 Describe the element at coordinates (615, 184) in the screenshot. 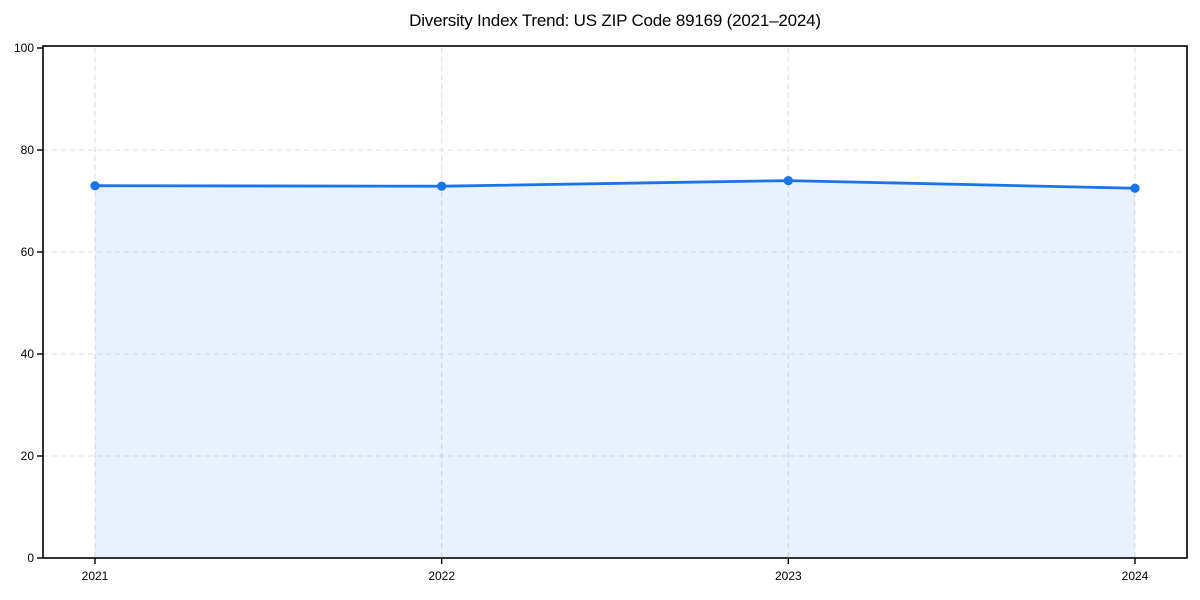

I see `trend-line` at that location.